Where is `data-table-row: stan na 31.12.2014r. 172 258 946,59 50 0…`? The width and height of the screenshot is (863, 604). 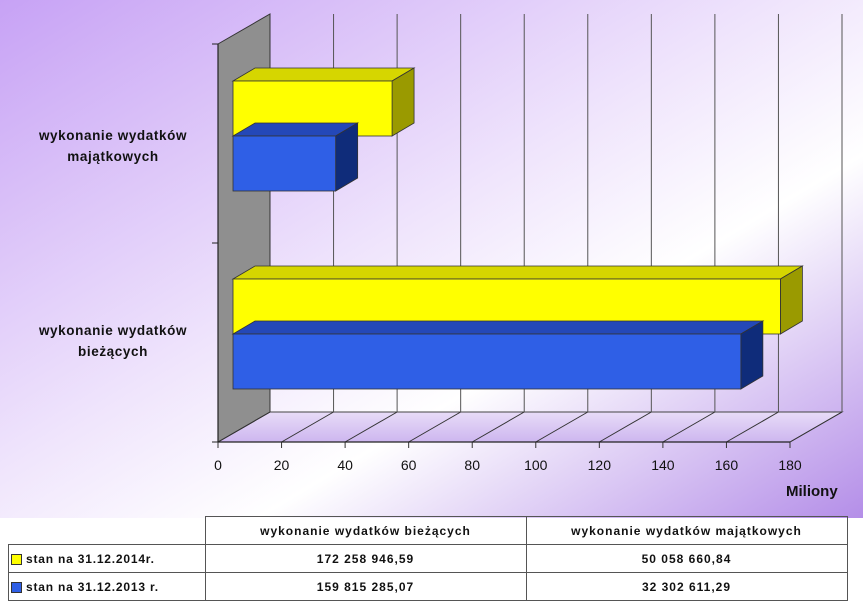 data-table-row: stan na 31.12.2014r. 172 258 946,59 50 0… is located at coordinates (428, 558).